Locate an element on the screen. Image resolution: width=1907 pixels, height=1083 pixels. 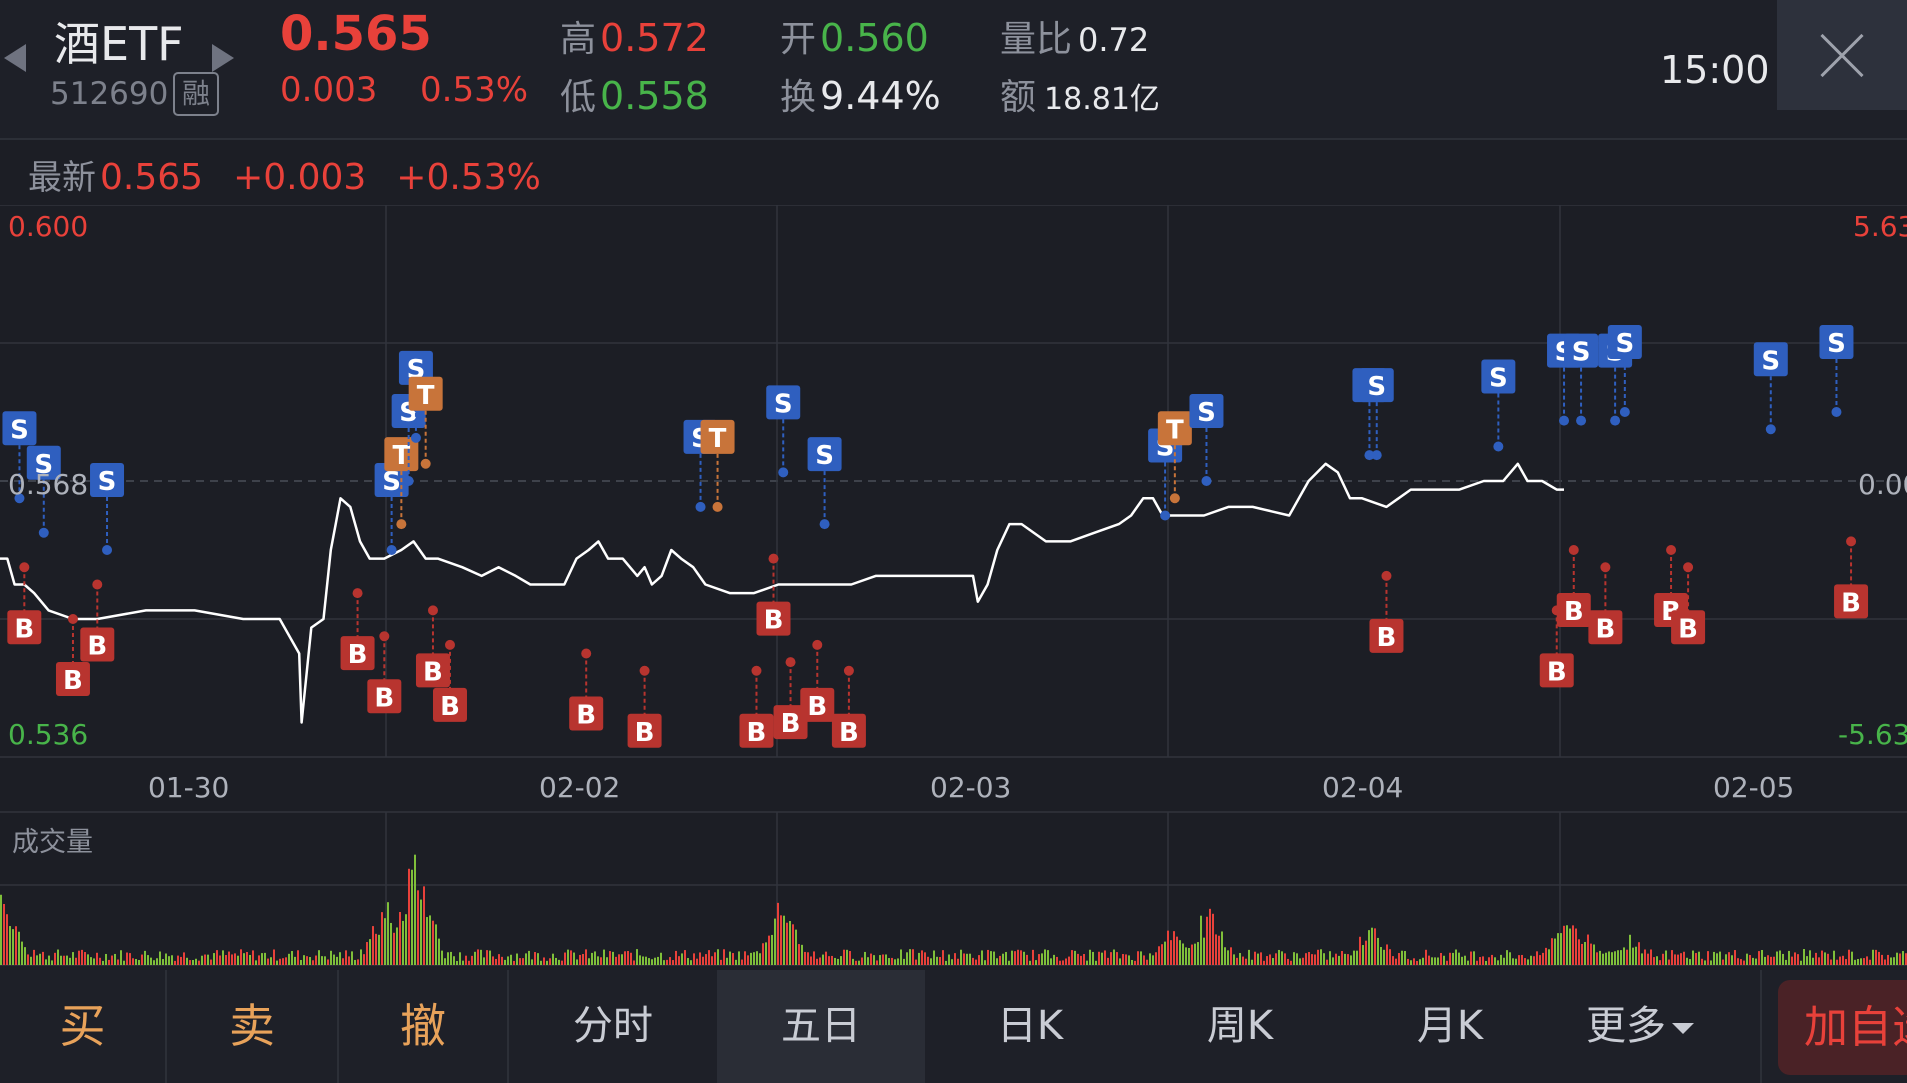
cancel-order-button: 撤 is located at coordinates (423, 1026).